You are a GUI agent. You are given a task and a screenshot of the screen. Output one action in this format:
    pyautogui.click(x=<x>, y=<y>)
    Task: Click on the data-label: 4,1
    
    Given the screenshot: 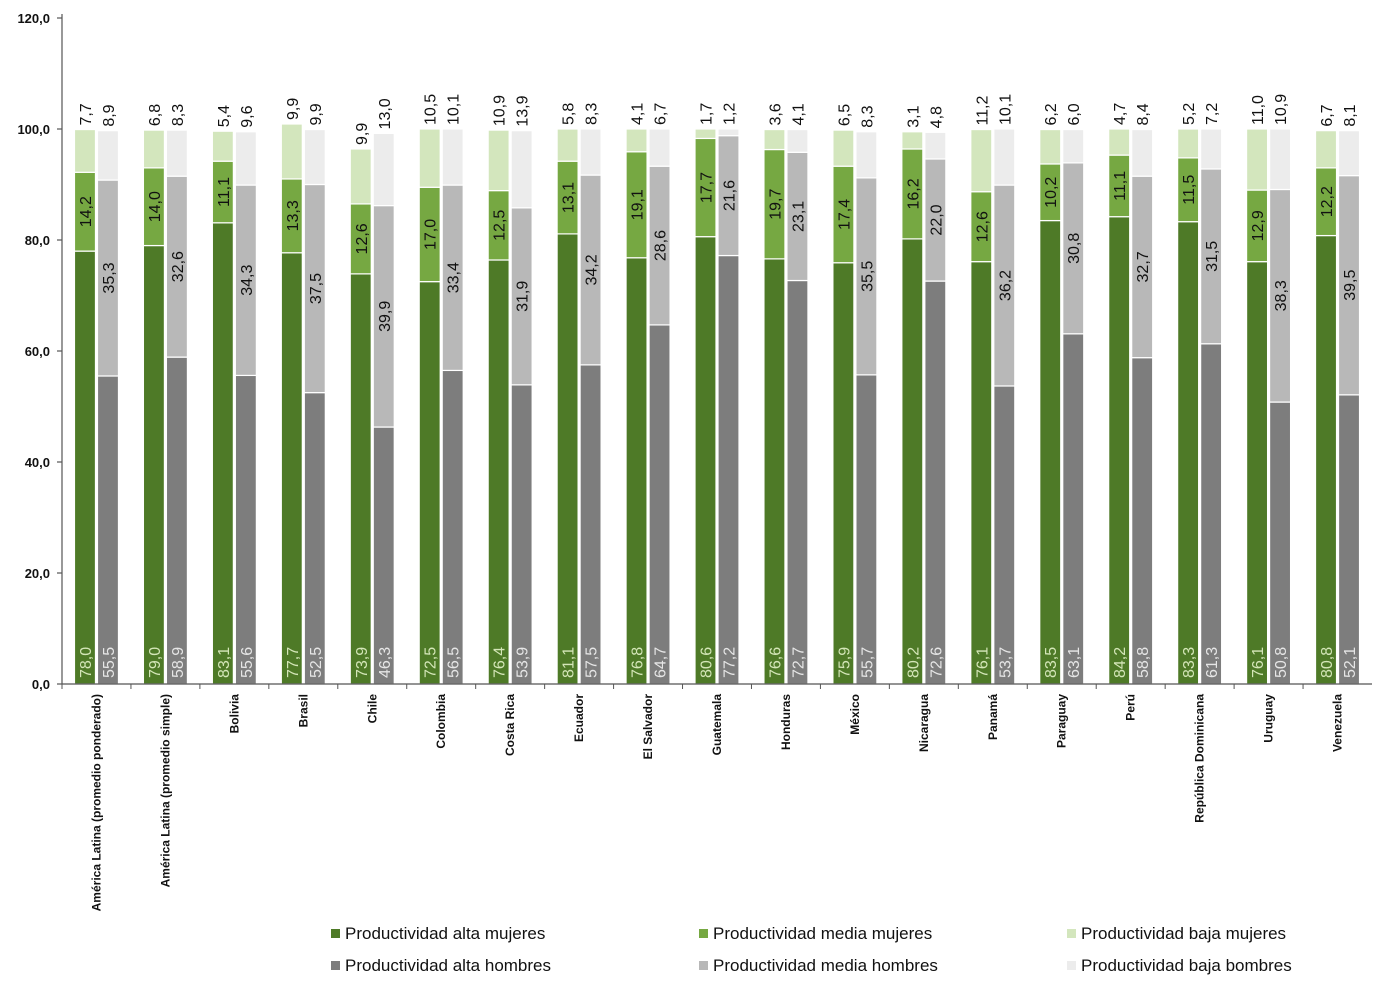 What is the action you would take?
    pyautogui.click(x=638, y=114)
    